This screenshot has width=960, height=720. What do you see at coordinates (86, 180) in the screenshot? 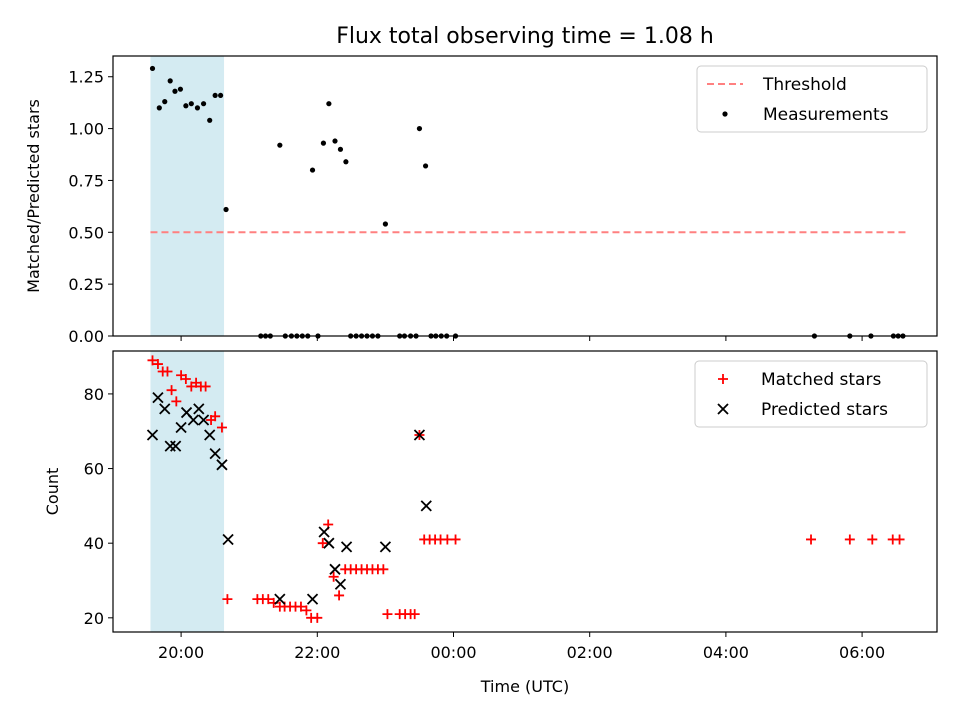
I see `y-tick-label: 0.75` at bounding box center [86, 180].